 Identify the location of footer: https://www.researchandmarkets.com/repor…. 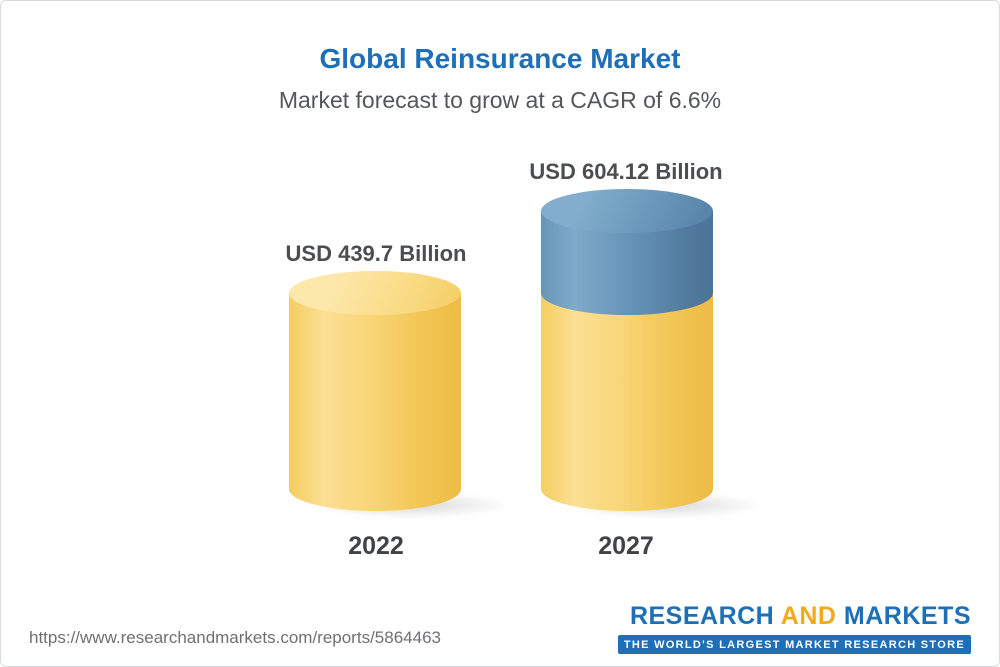
(500, 628).